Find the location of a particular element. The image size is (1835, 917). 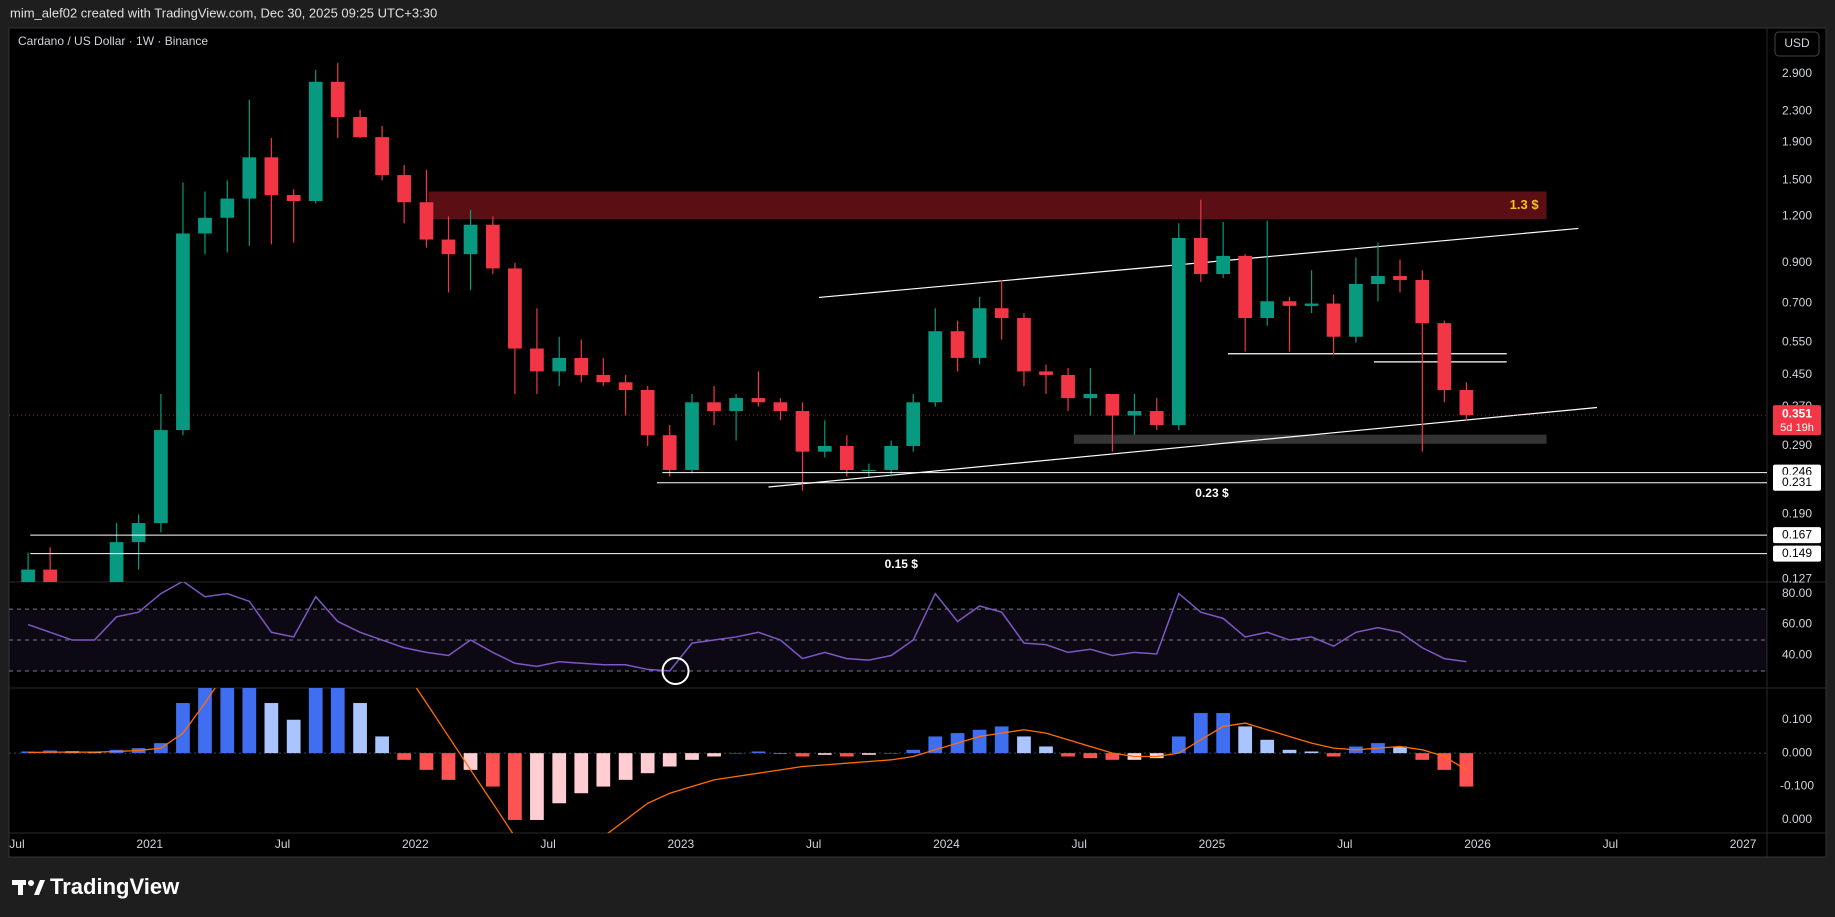

level-label: 0.149 is located at coordinates (1797, 553).